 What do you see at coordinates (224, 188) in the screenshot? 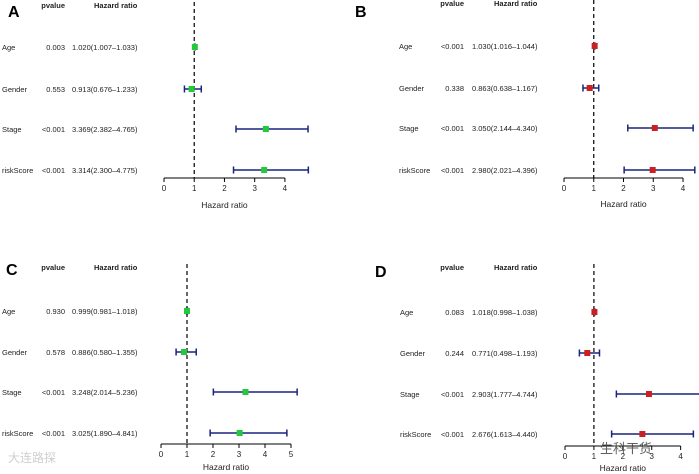
I see `panel-a-tick-label-2: 2` at bounding box center [224, 188].